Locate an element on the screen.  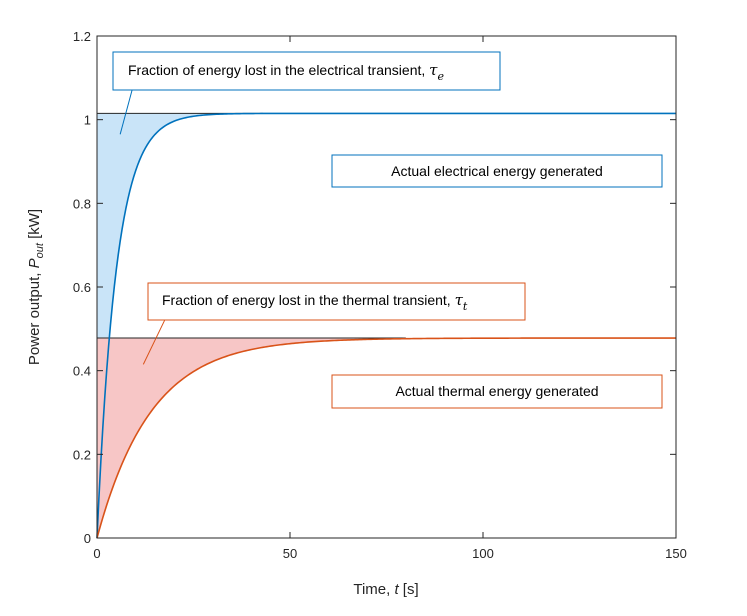
x-axis-label: Time, t [s] is located at coordinates (385, 589).